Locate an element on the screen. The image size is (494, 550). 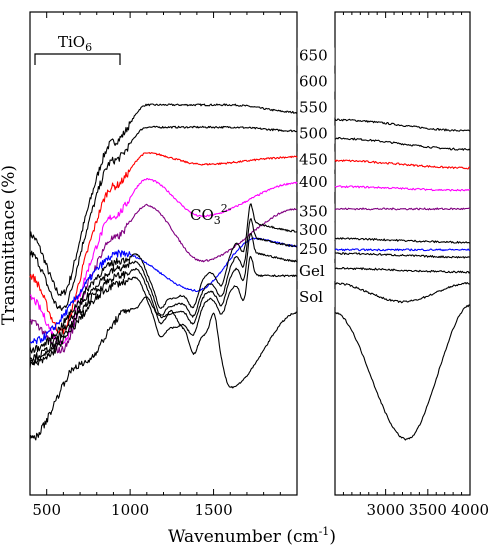
series-label-gel: Gel is located at coordinates (312, 271).